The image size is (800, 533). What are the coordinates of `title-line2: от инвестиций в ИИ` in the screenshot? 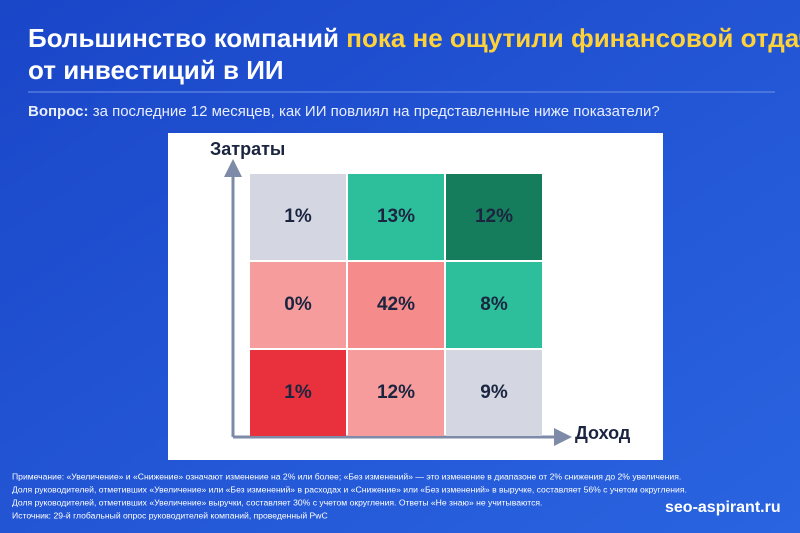 It's located at (156, 70).